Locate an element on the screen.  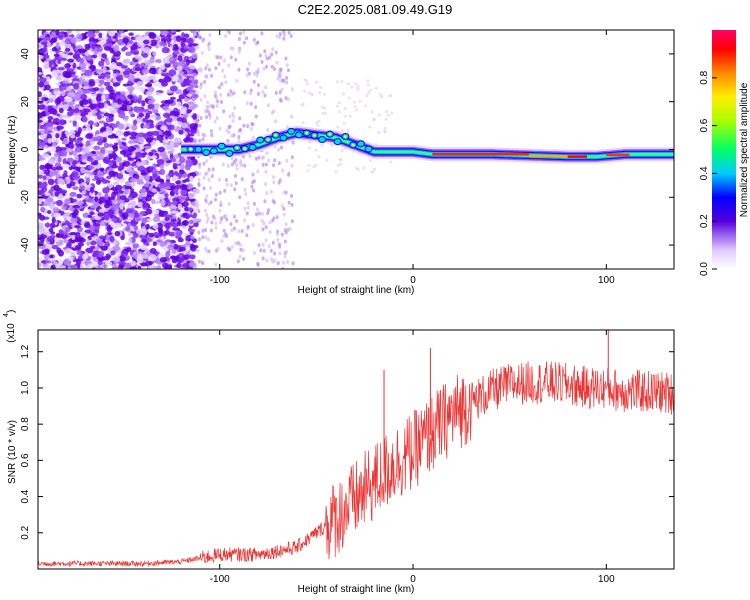
colorbar-tick-label: 0.4 is located at coordinates (704, 173).